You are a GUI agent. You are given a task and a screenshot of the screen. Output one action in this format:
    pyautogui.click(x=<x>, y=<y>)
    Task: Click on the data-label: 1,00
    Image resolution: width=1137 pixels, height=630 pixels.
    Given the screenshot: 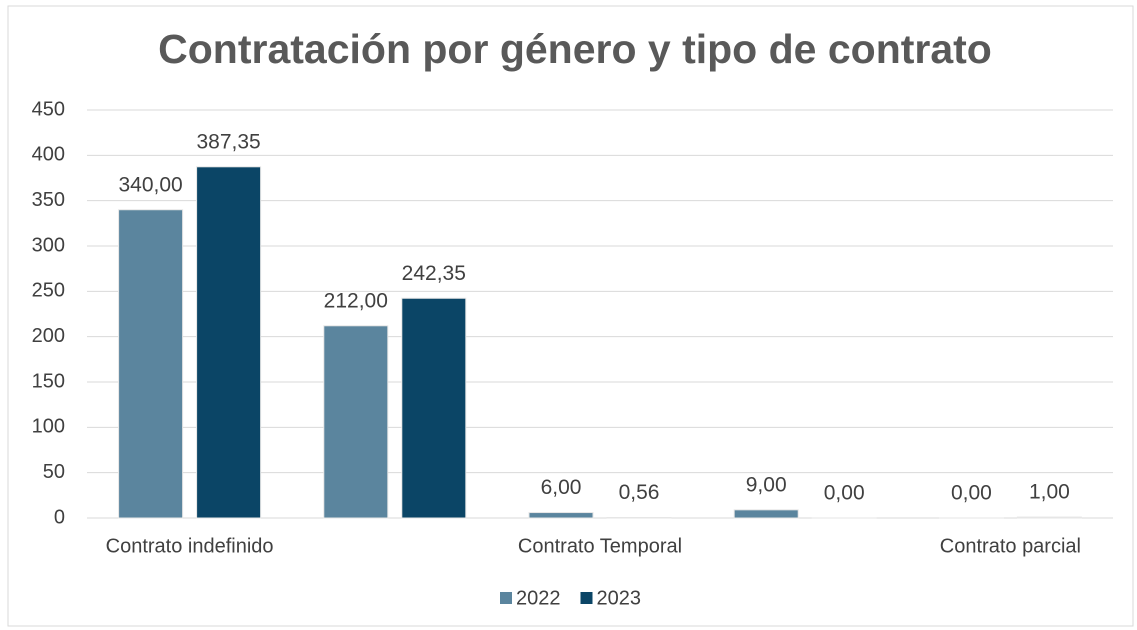 What is the action you would take?
    pyautogui.click(x=1049, y=492)
    